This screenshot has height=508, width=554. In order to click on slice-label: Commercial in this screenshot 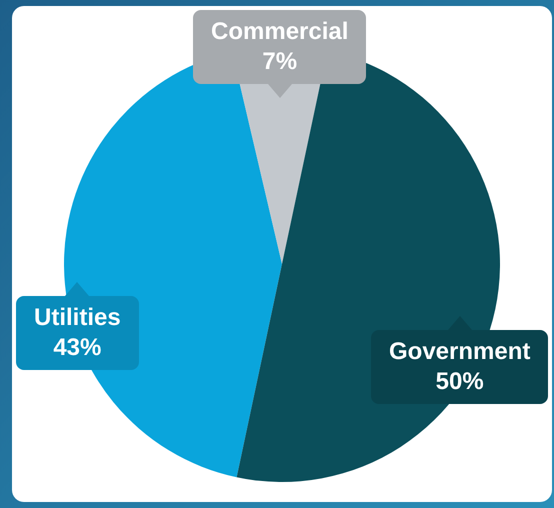, I will do `click(279, 32)`.